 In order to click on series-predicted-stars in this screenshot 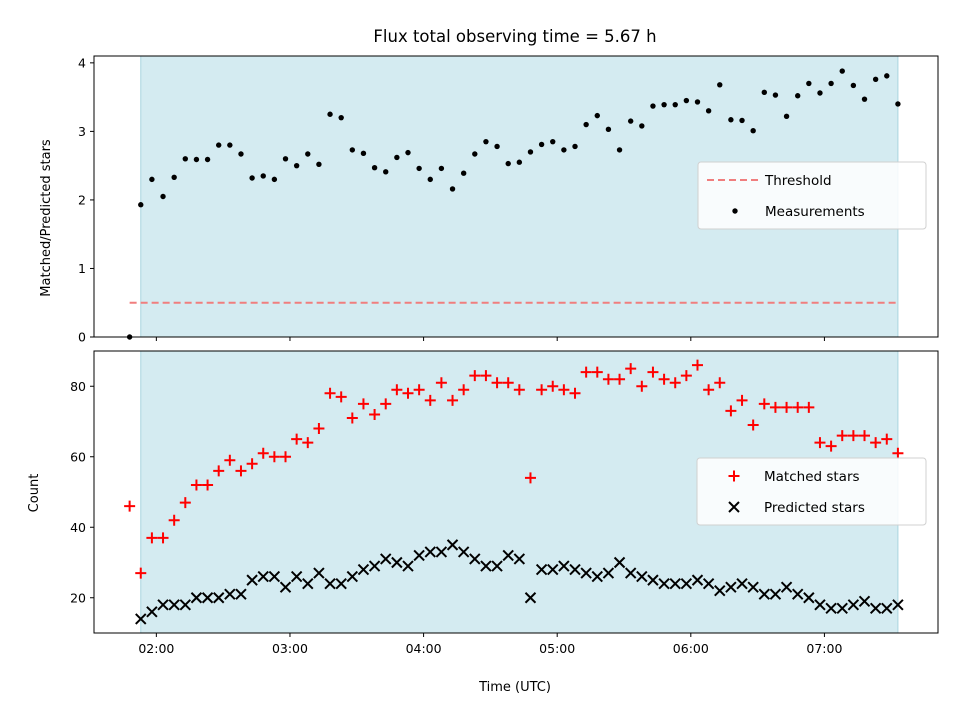, I will do `click(519, 582)`.